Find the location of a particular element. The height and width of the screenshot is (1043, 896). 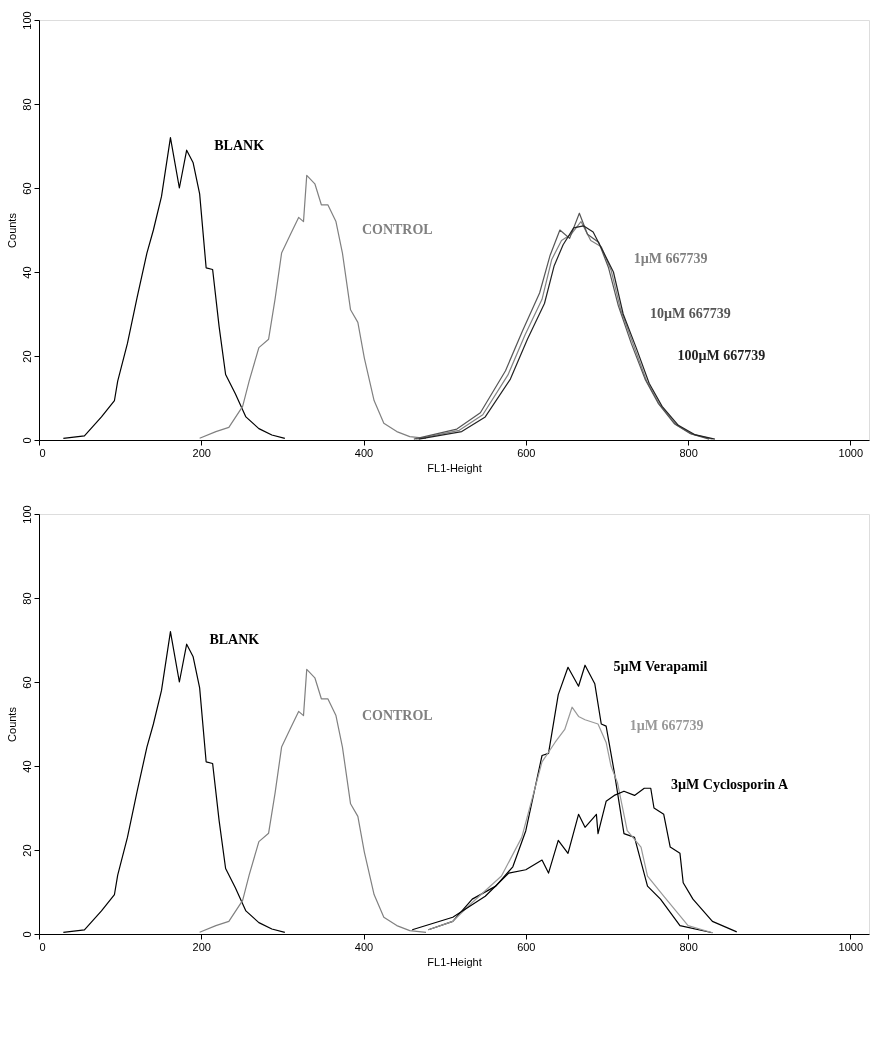

series-label: 3µM Cyclosporin A is located at coordinates (730, 784).